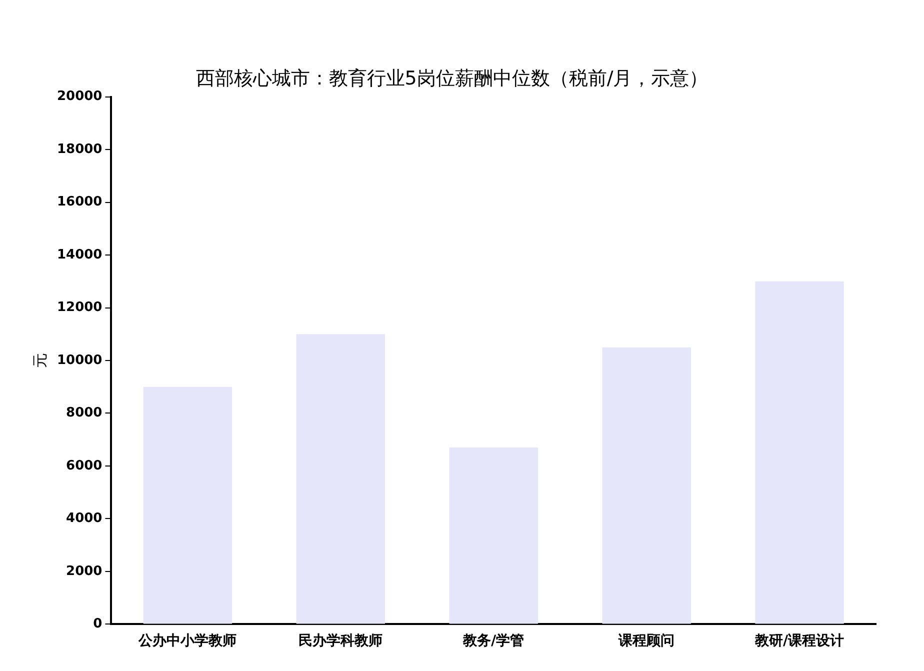 The width and height of the screenshot is (924, 671). Describe the element at coordinates (84, 571) in the screenshot. I see `y-tick-label: 2000` at that location.